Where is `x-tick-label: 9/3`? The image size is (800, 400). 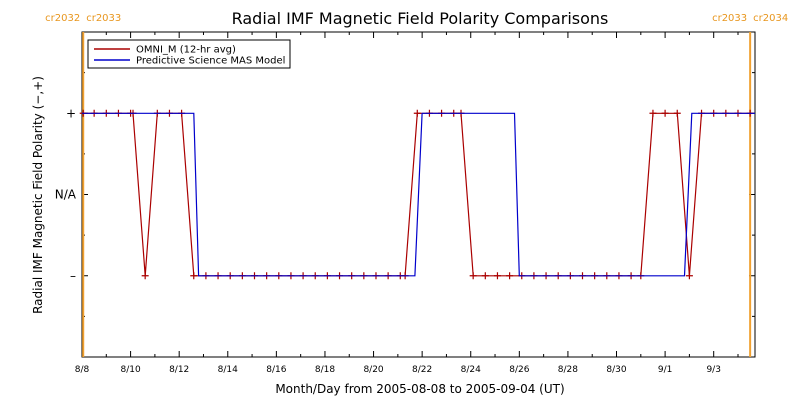
x-tick-label: 9/3 is located at coordinates (713, 370).